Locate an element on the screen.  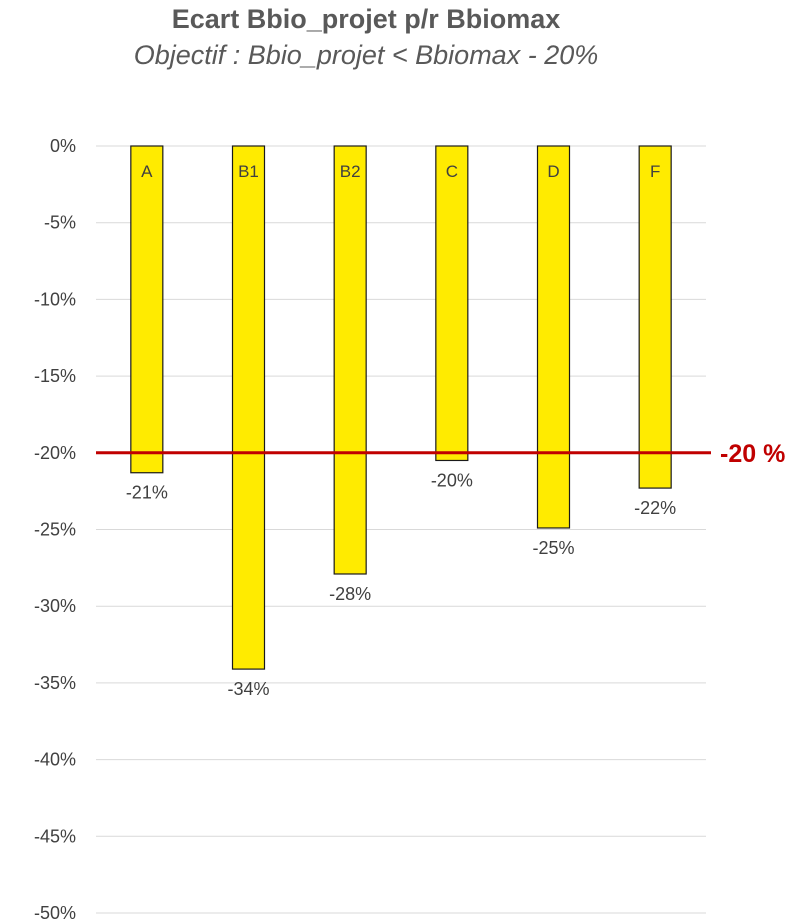
category-label: A is located at coordinates (147, 171).